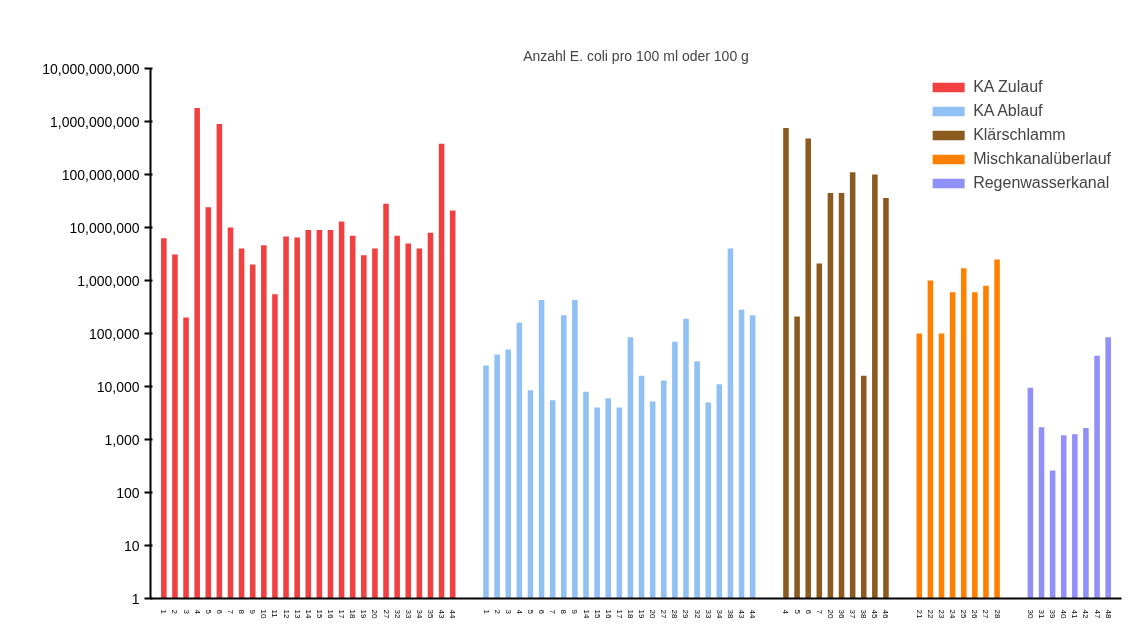  I want to click on legend-label: KA Ablauf, so click(1008, 111).